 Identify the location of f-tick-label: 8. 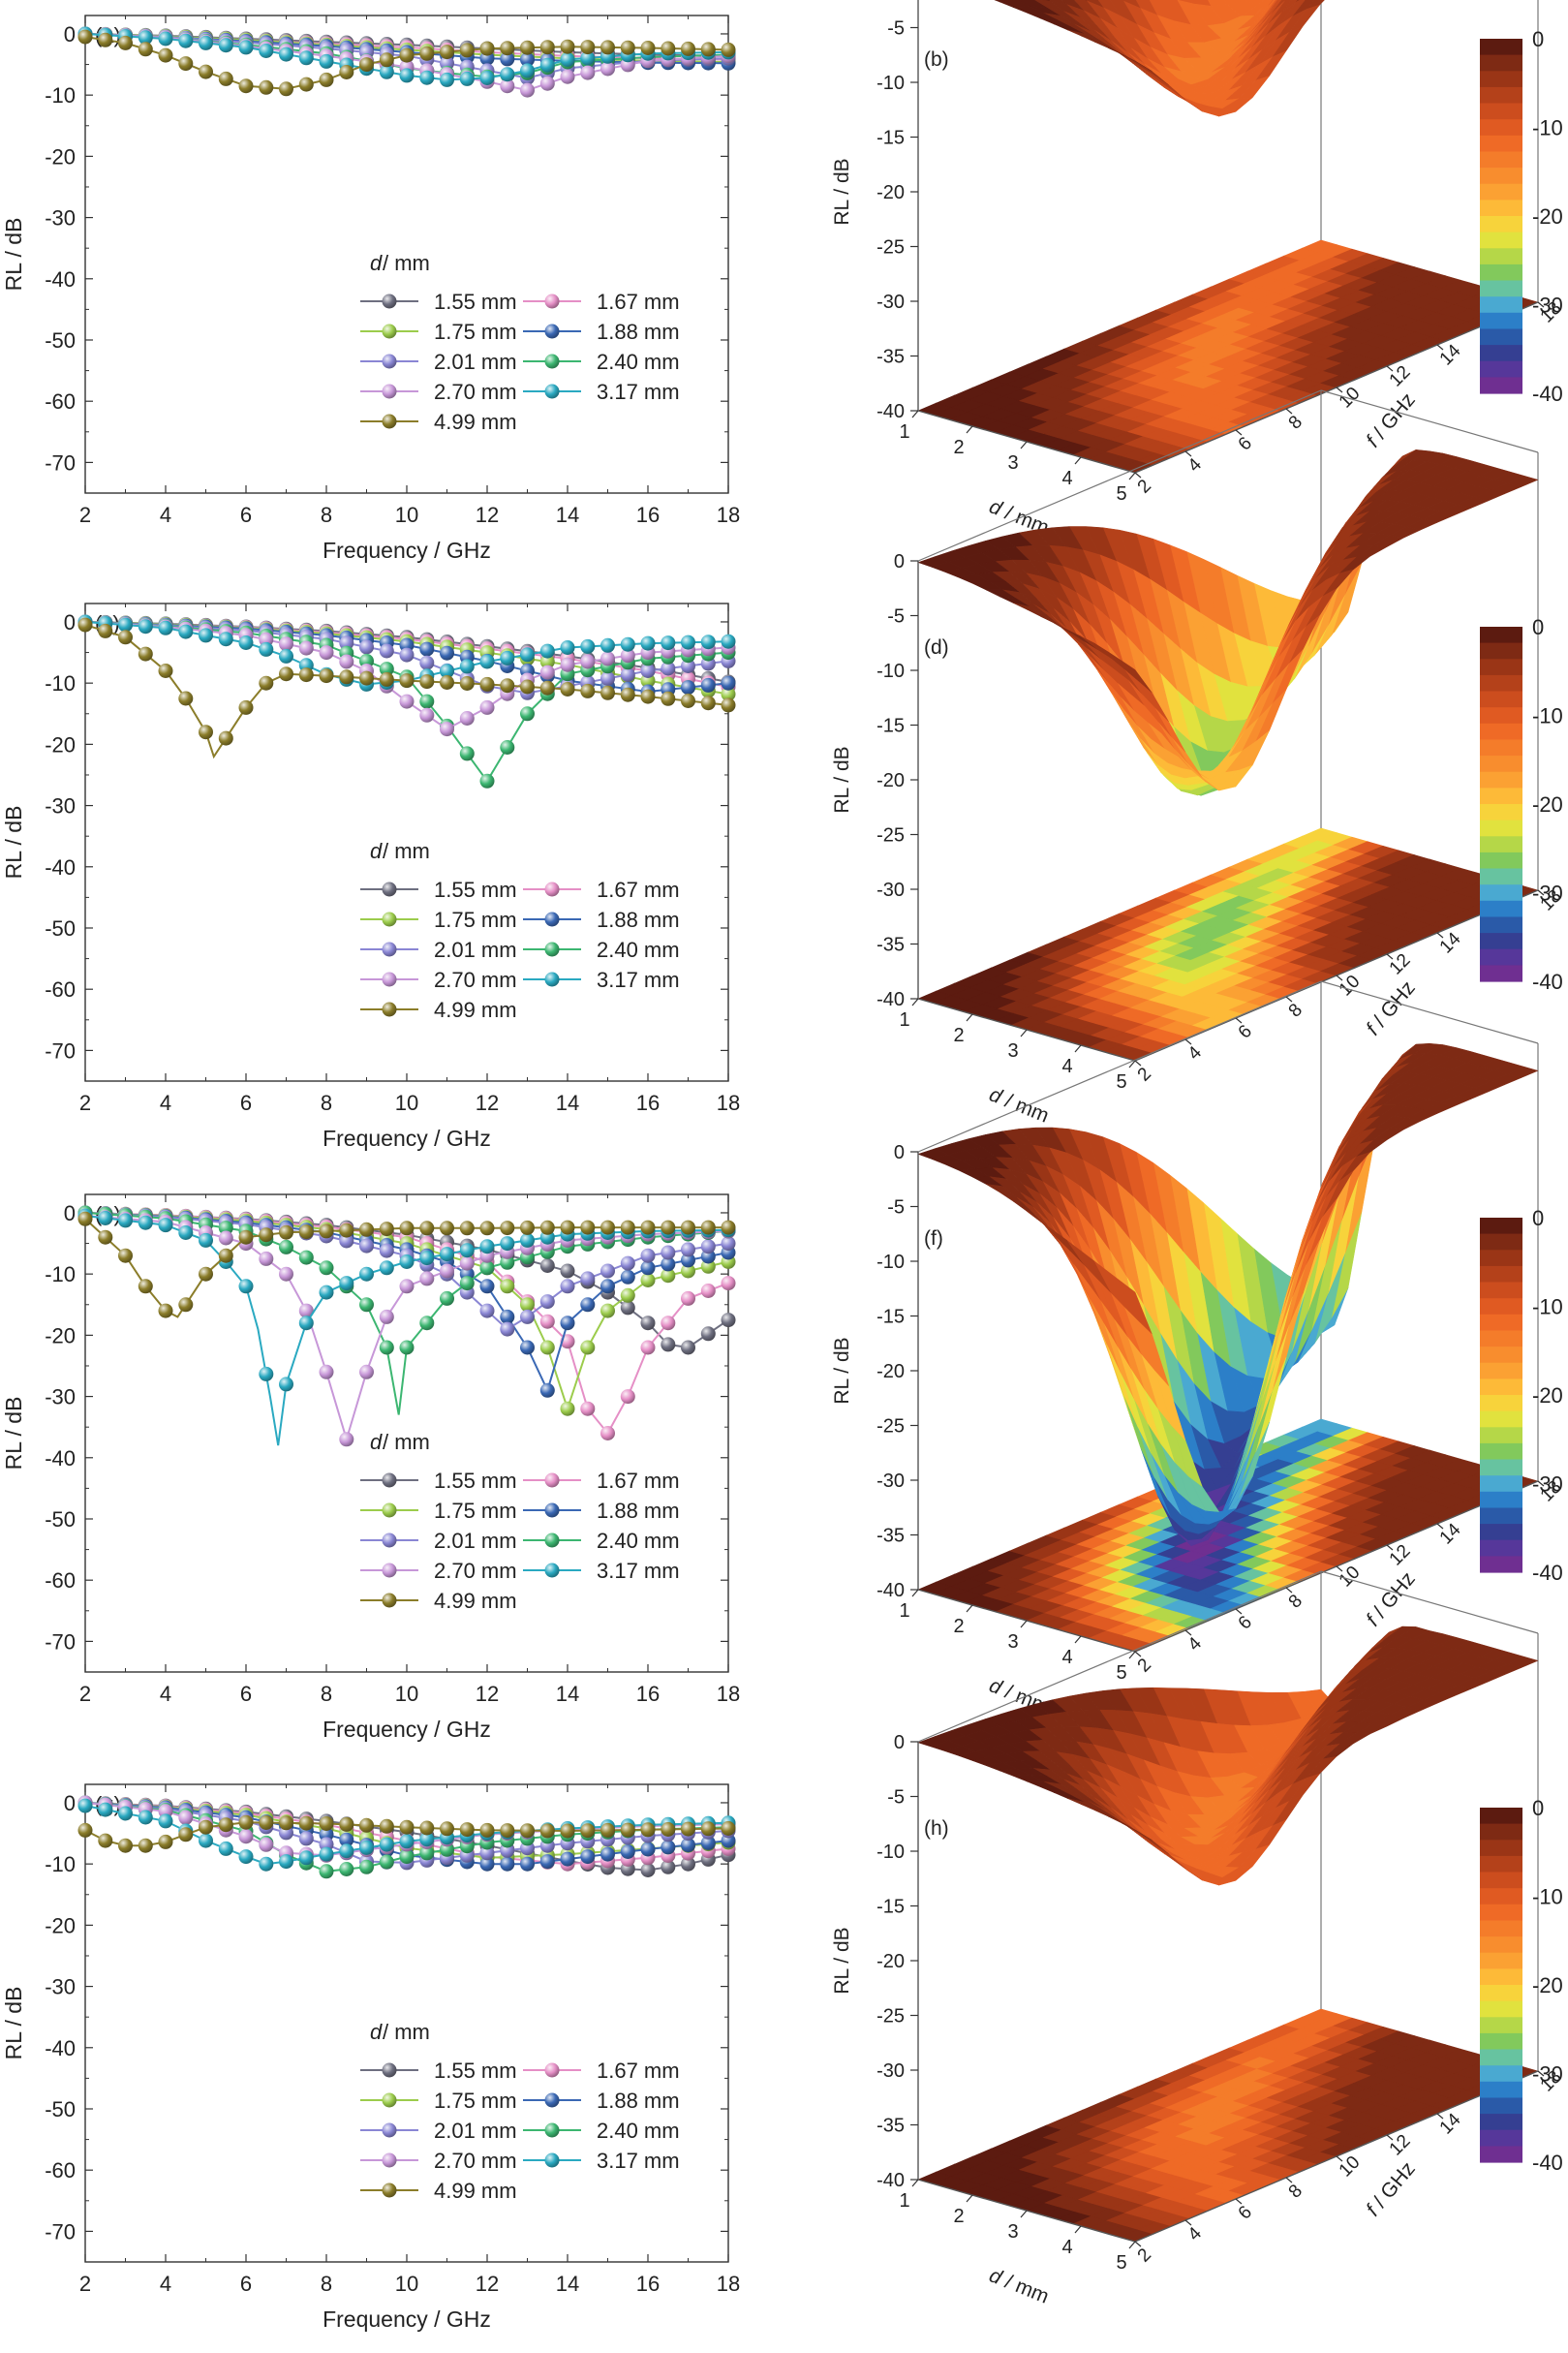
(1296, 1010).